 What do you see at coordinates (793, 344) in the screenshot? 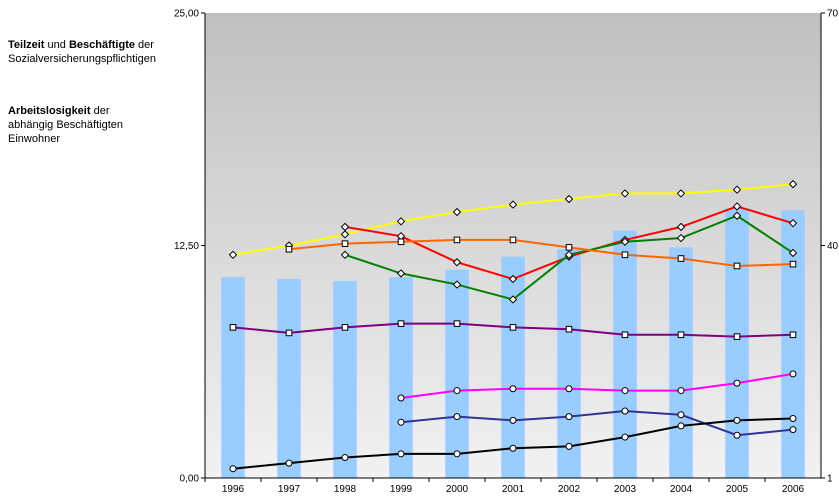
I see `bar-2006` at bounding box center [793, 344].